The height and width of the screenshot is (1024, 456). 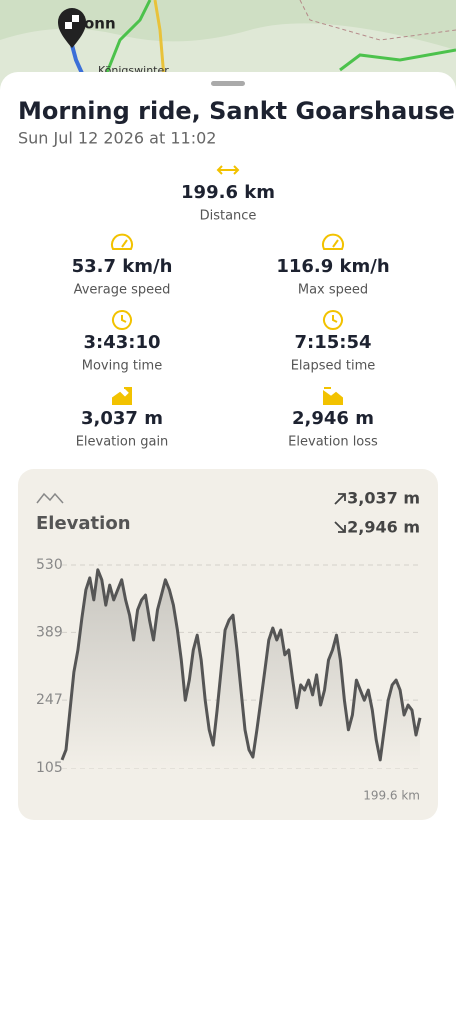 I want to click on stat-value: 116.9 km/h, so click(x=332, y=266).